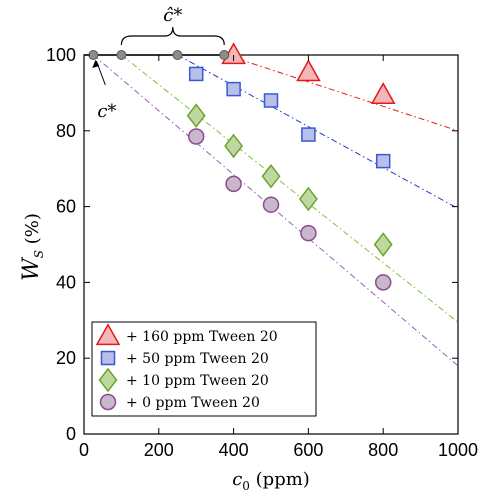 The height and width of the screenshot is (497, 483). I want to click on x-tick-label: 200, so click(159, 450).